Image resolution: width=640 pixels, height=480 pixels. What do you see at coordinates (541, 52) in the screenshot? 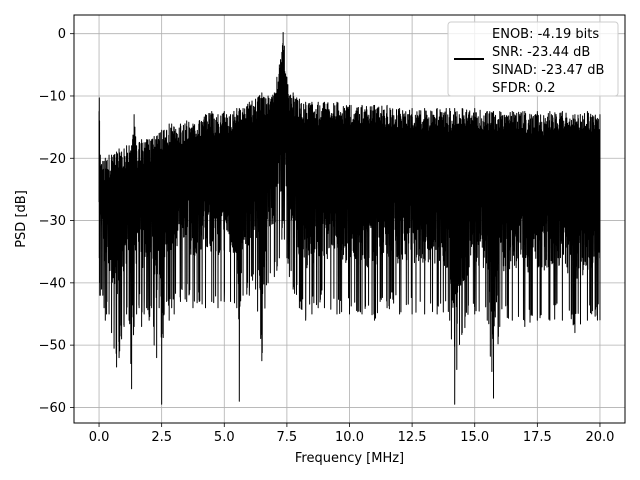
I see `legend-line-1: SNR: -23.44 dB` at bounding box center [541, 52].